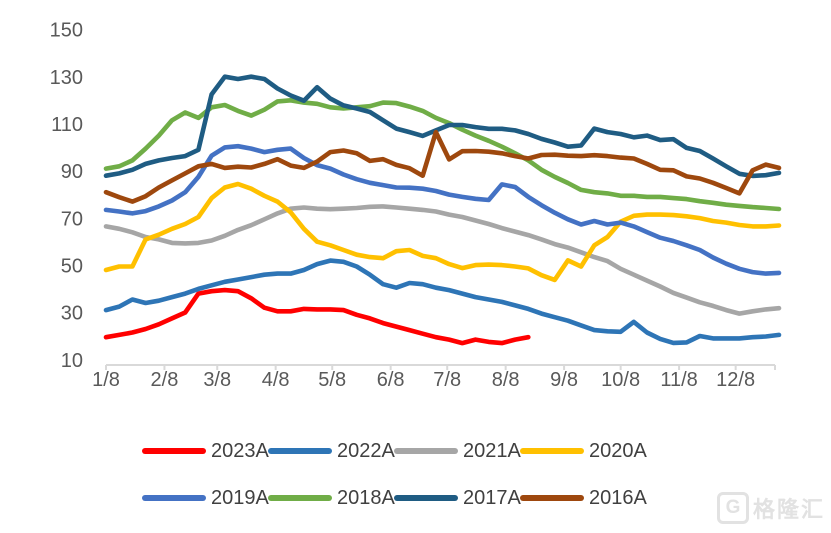 The height and width of the screenshot is (533, 831). I want to click on legend-item-2016A: 2016A, so click(583, 497).